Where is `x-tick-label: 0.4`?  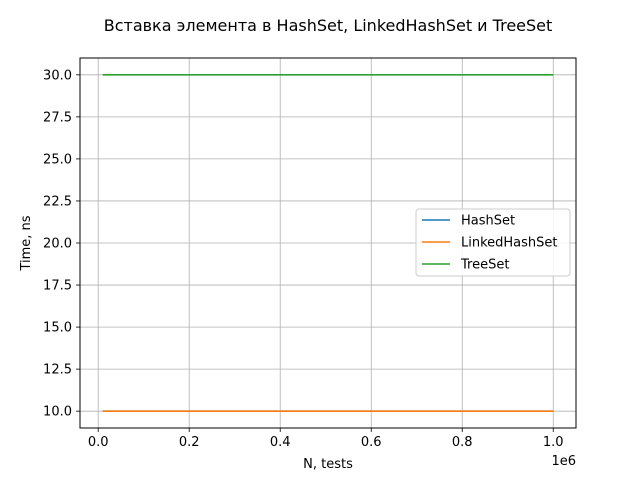
x-tick-label: 0.4 is located at coordinates (280, 442).